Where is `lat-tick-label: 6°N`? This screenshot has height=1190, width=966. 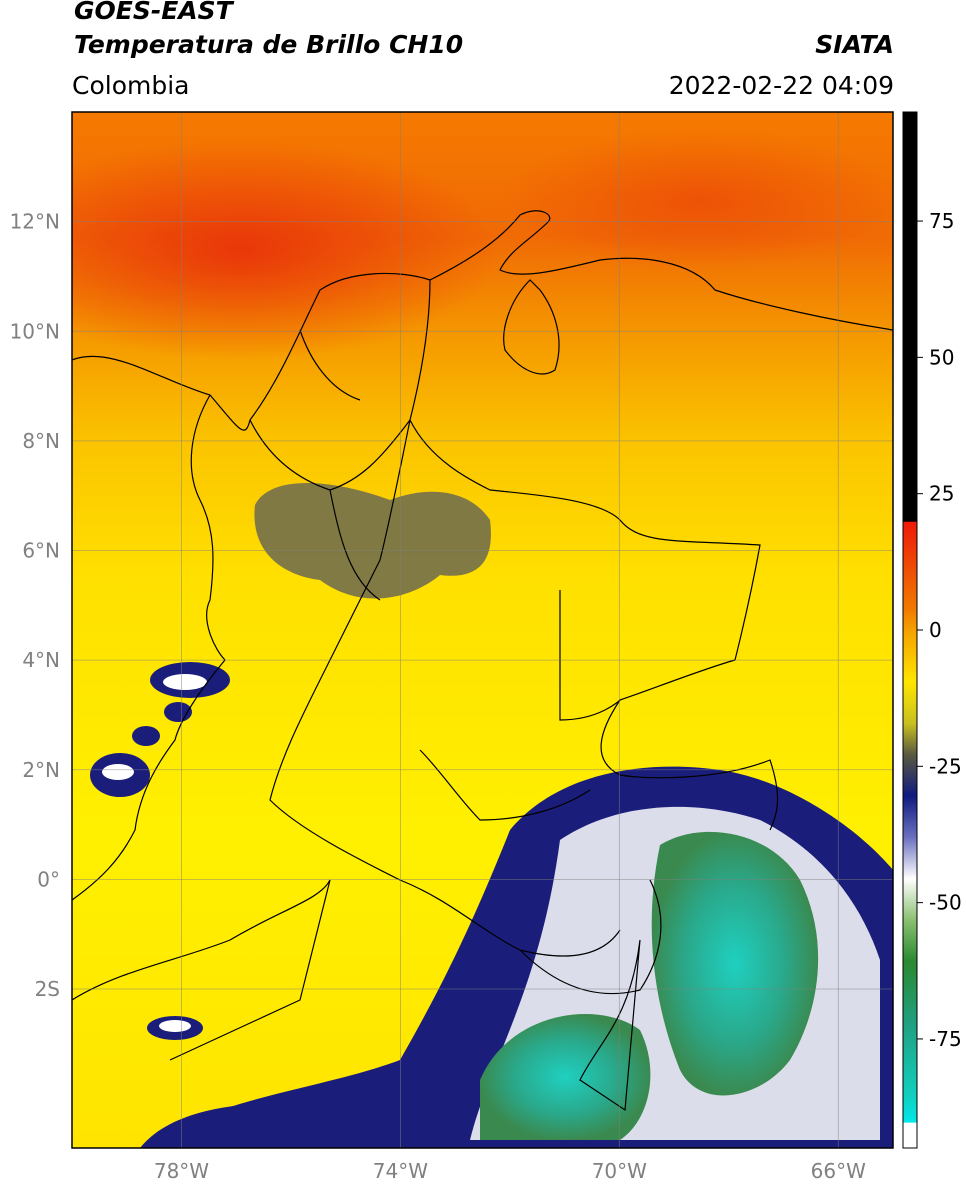
lat-tick-label: 6°N is located at coordinates (41, 551).